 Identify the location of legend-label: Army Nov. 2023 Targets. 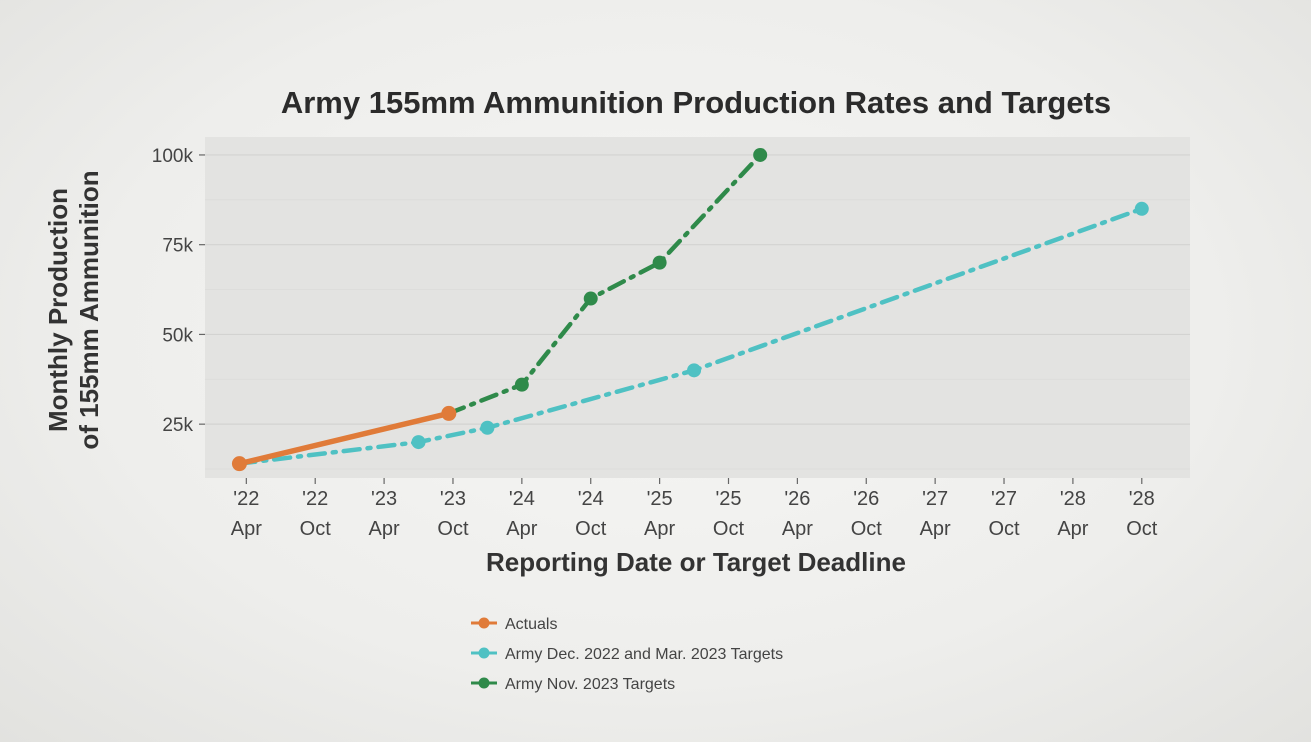
(590, 684).